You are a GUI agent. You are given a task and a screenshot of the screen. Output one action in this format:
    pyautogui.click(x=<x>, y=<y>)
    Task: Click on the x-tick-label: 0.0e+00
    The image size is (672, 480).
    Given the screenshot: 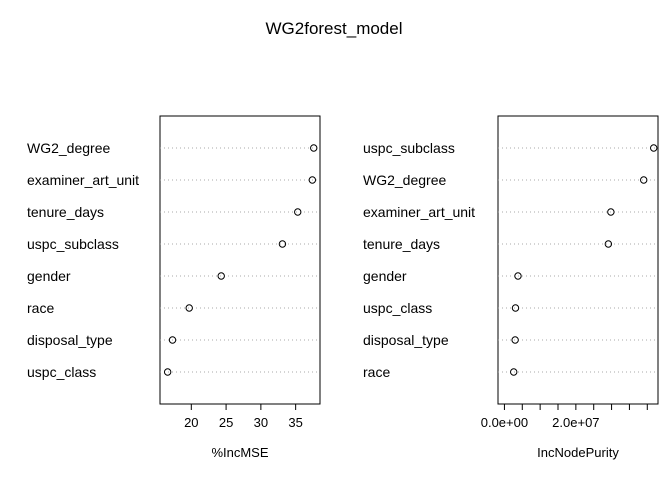 What is the action you would take?
    pyautogui.click(x=504, y=422)
    